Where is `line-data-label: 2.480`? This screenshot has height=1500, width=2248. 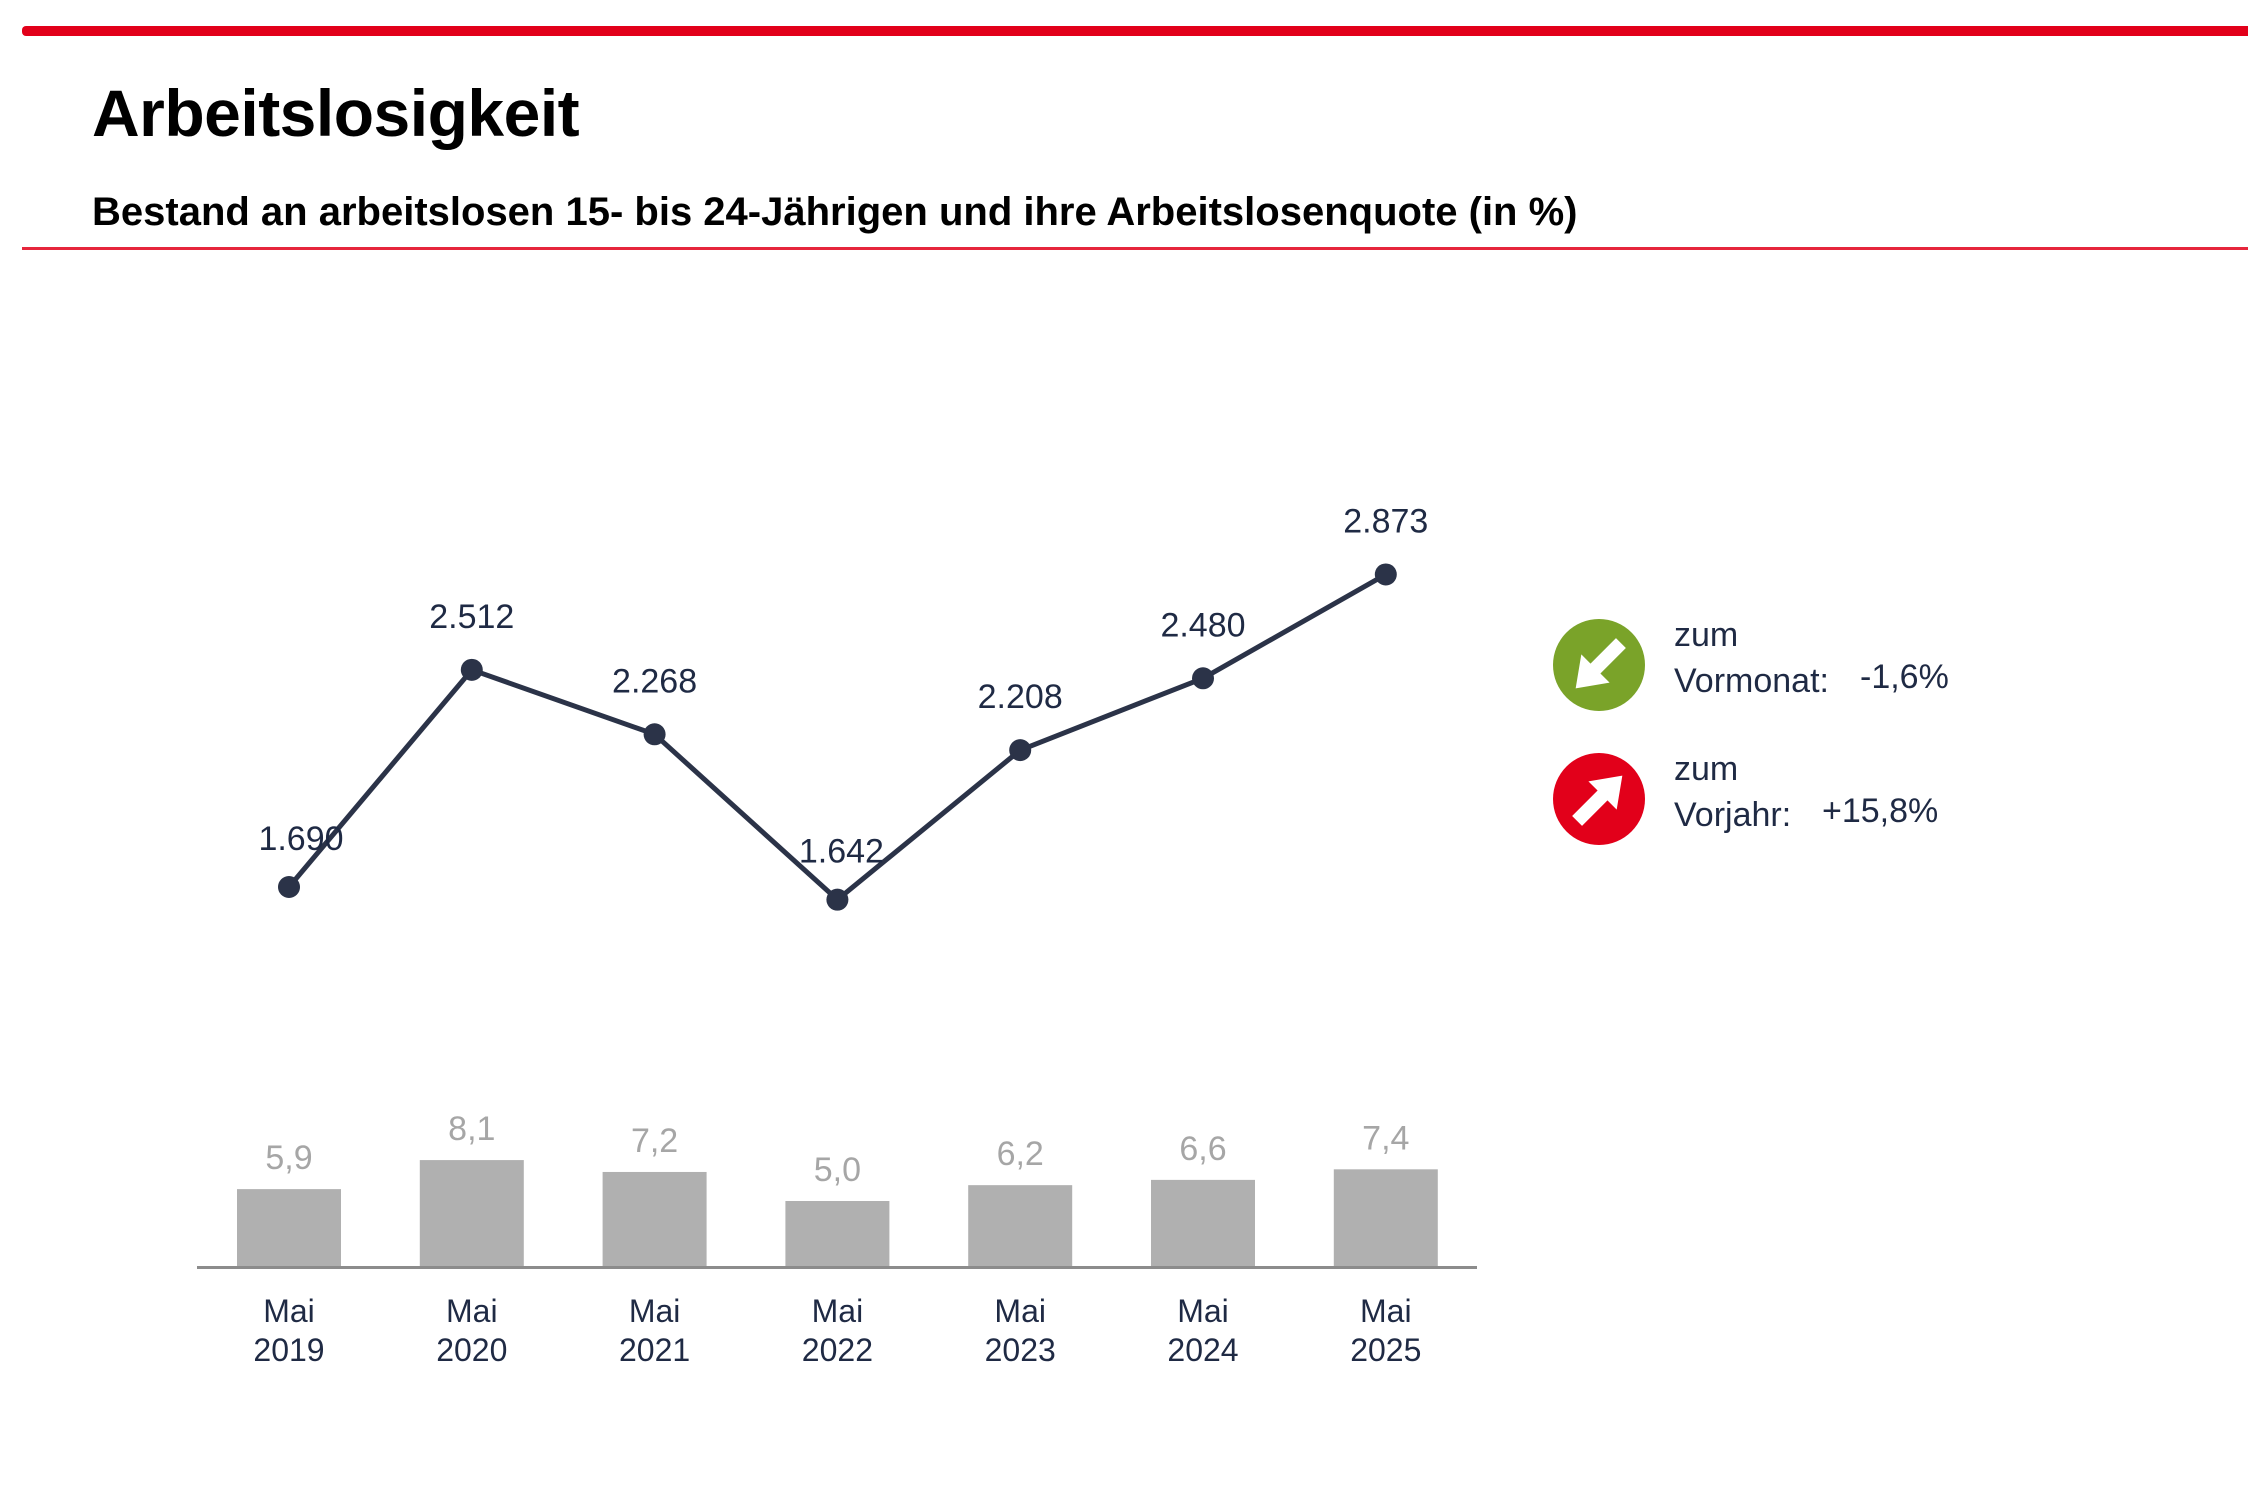
line-data-label: 2.480 is located at coordinates (1202, 625).